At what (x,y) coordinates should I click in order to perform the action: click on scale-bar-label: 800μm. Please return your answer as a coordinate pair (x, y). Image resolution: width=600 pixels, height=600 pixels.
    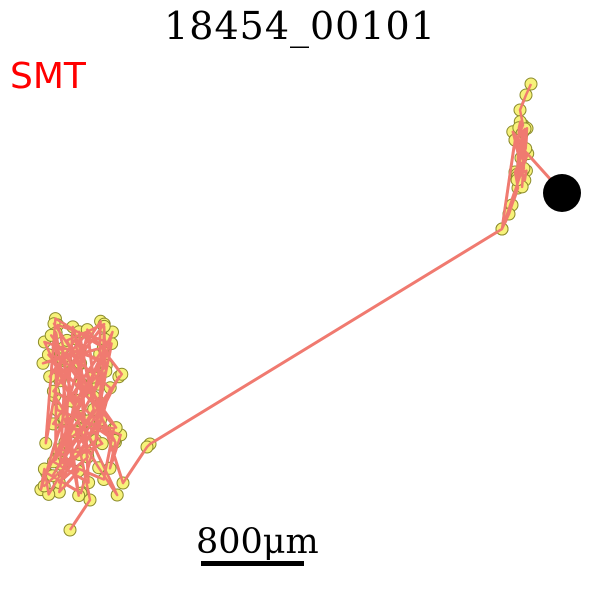
    Looking at the image, I should click on (257, 542).